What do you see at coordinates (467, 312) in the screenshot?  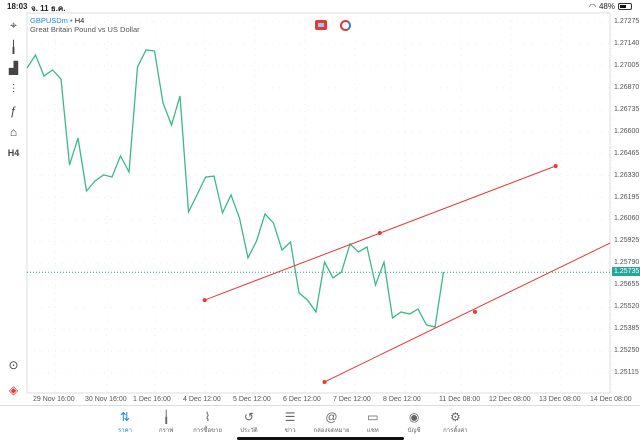 I see `trendline` at bounding box center [467, 312].